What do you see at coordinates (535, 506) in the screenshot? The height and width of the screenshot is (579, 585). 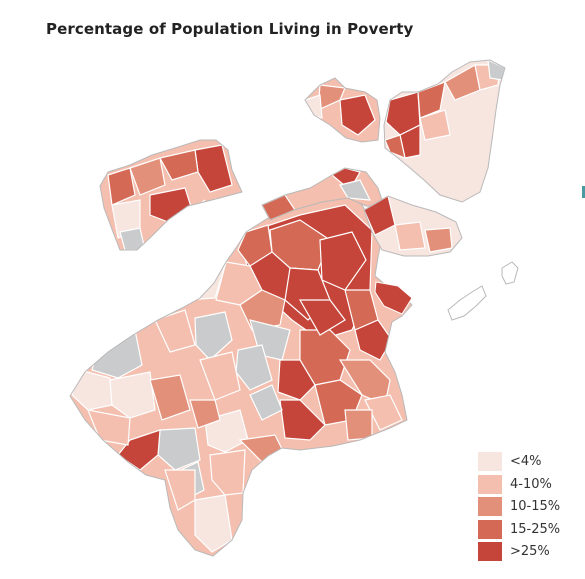 I see `legend-label: 10-15%` at bounding box center [535, 506].